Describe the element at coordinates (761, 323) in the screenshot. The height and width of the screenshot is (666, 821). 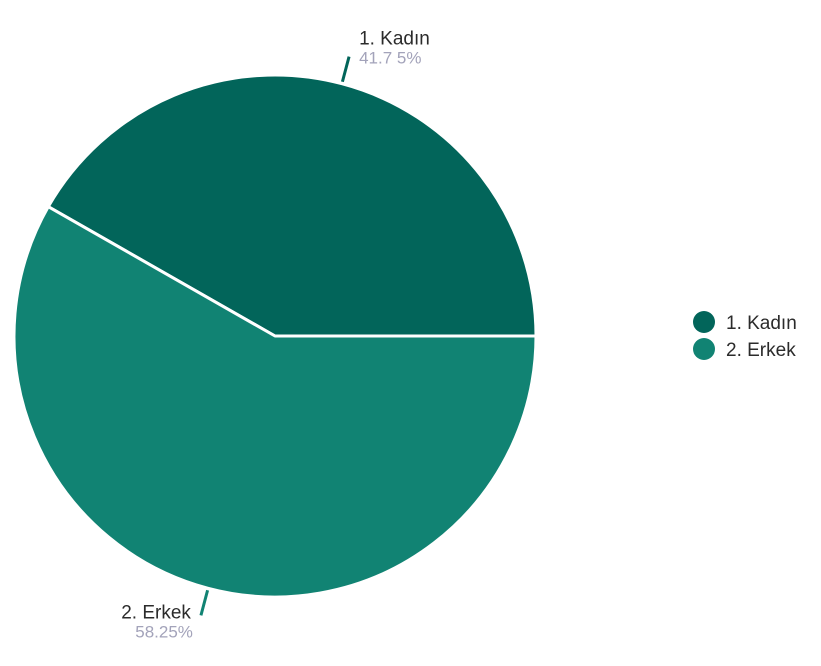
I see `legend-label-1: 1. Kadın` at that location.